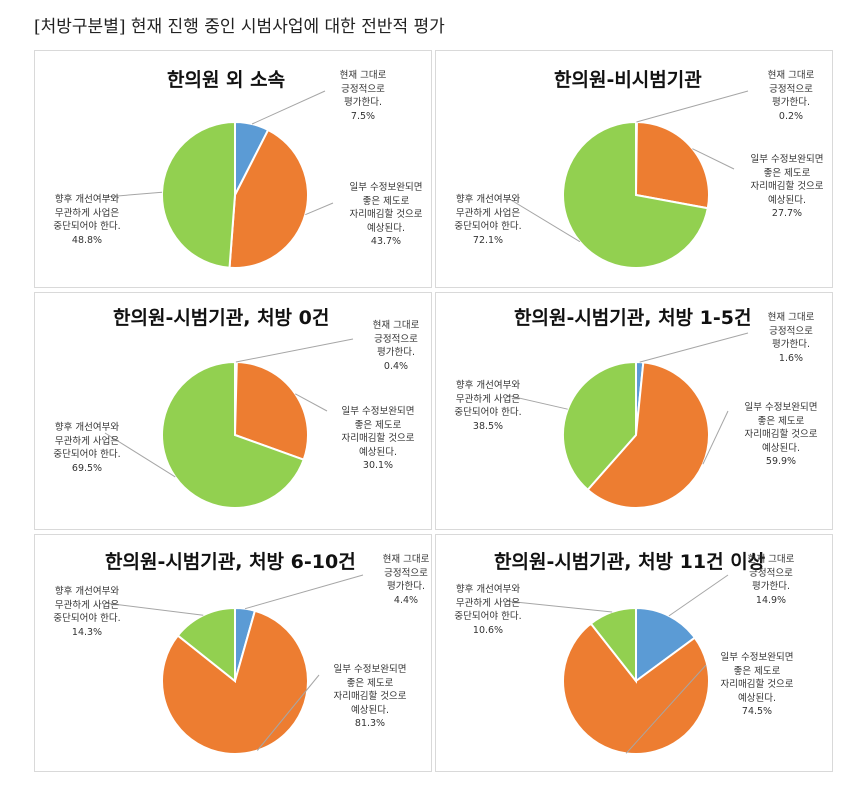  I want to click on slice-percent-label: 38.5%, so click(488, 426).